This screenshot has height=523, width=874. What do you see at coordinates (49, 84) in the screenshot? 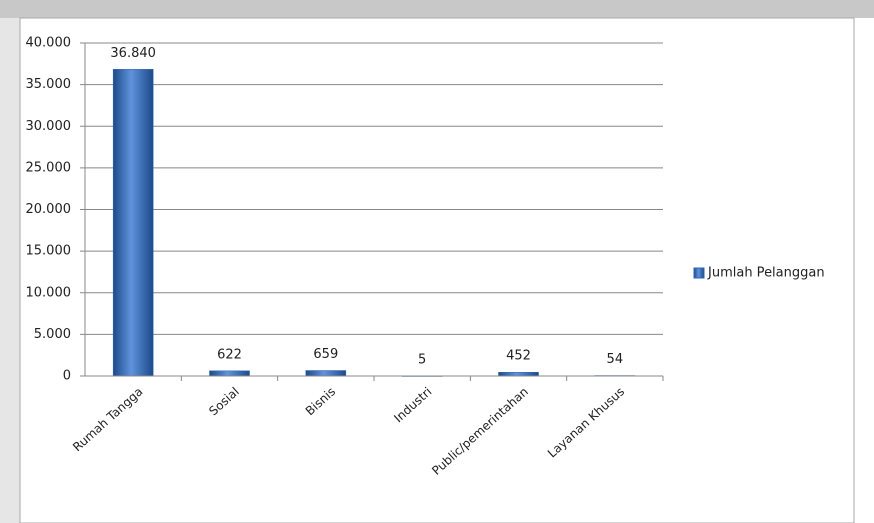
I see `y-tick-label: 35.000` at bounding box center [49, 84].